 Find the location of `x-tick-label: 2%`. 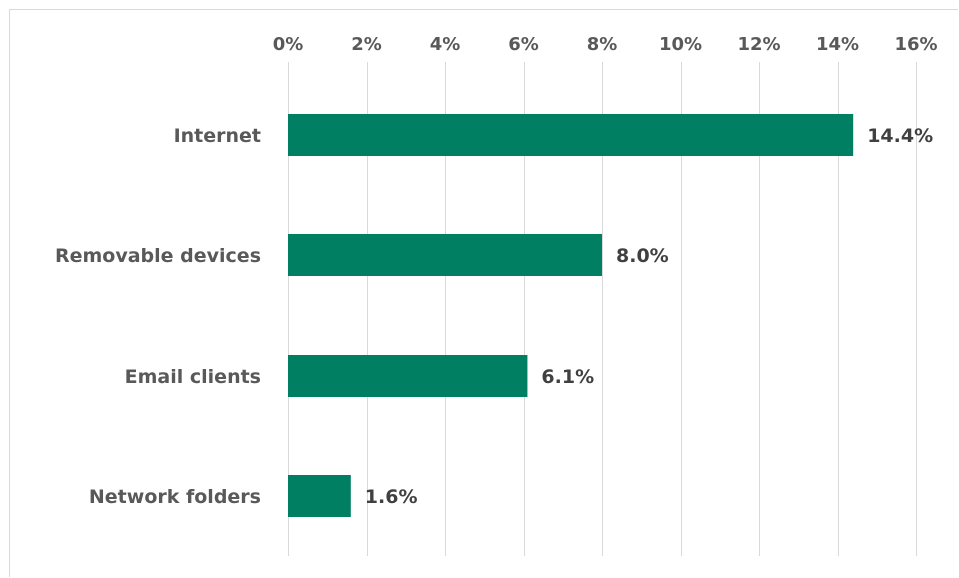

x-tick-label: 2% is located at coordinates (366, 44).